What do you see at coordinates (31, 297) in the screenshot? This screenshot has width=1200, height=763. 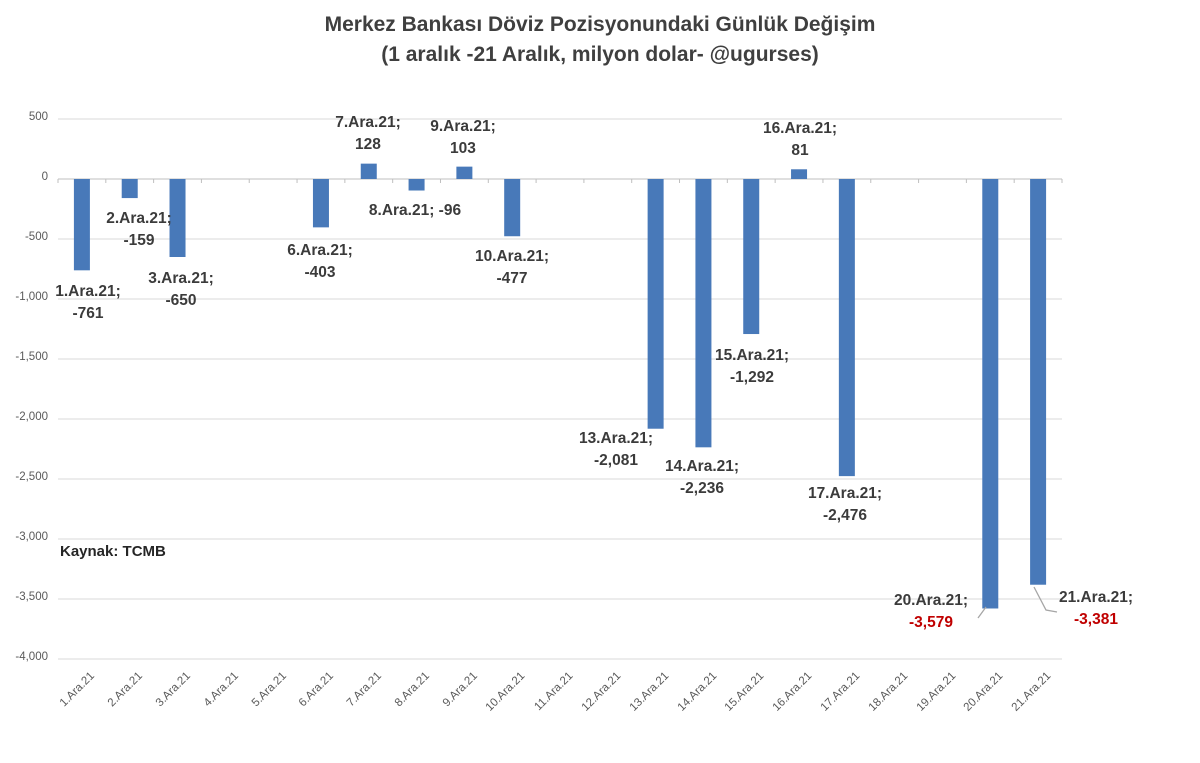 I see `y-axis-tick-label: -1,000` at bounding box center [31, 297].